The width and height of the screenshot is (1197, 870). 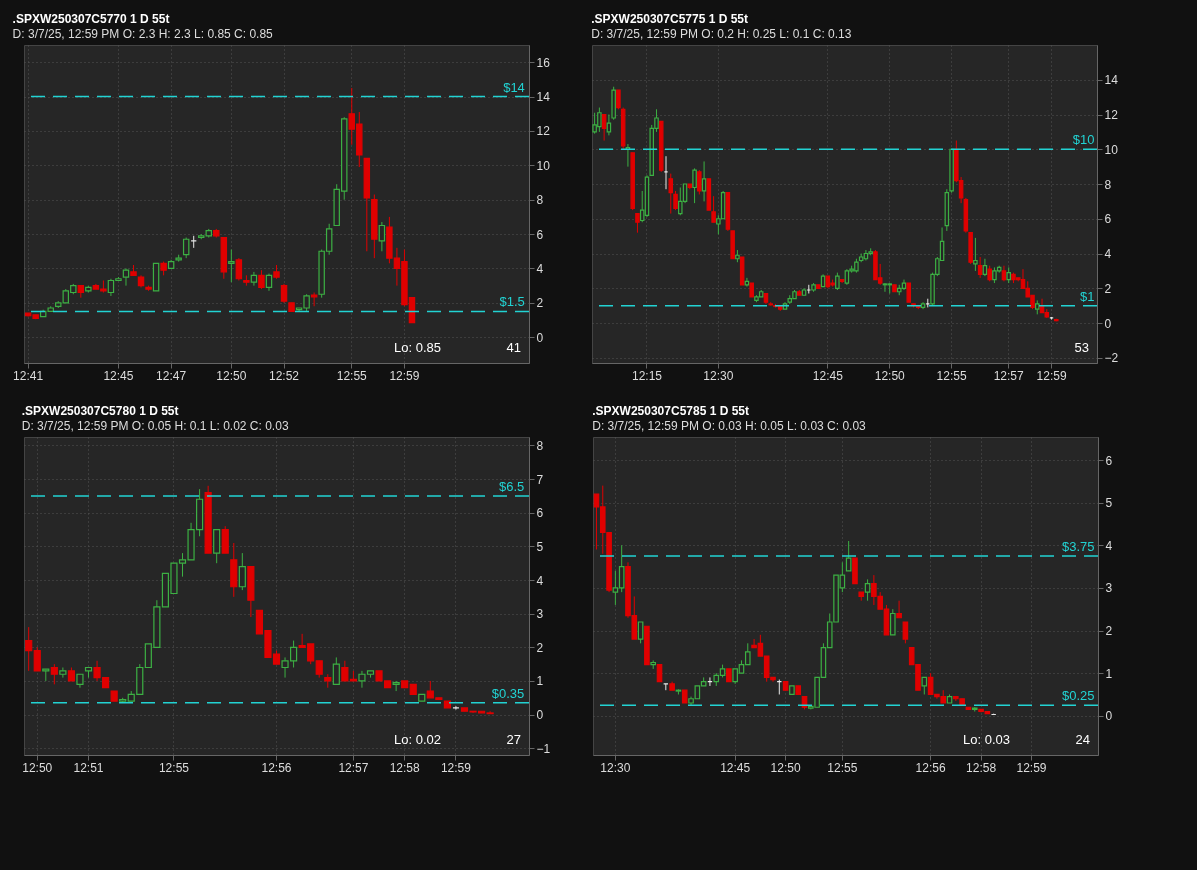 I want to click on y-tick-label: 7, so click(x=540, y=479).